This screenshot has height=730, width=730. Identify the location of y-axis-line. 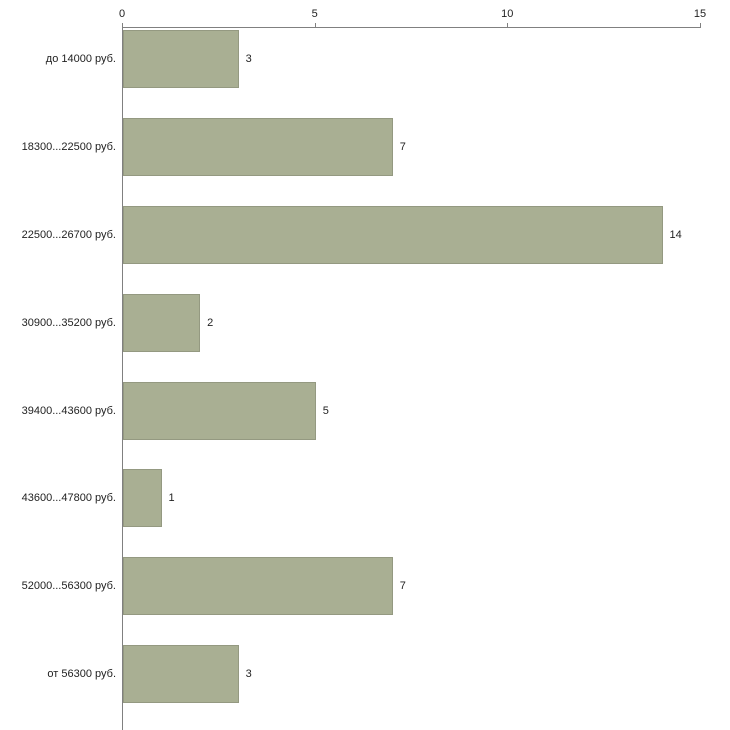
(122, 378).